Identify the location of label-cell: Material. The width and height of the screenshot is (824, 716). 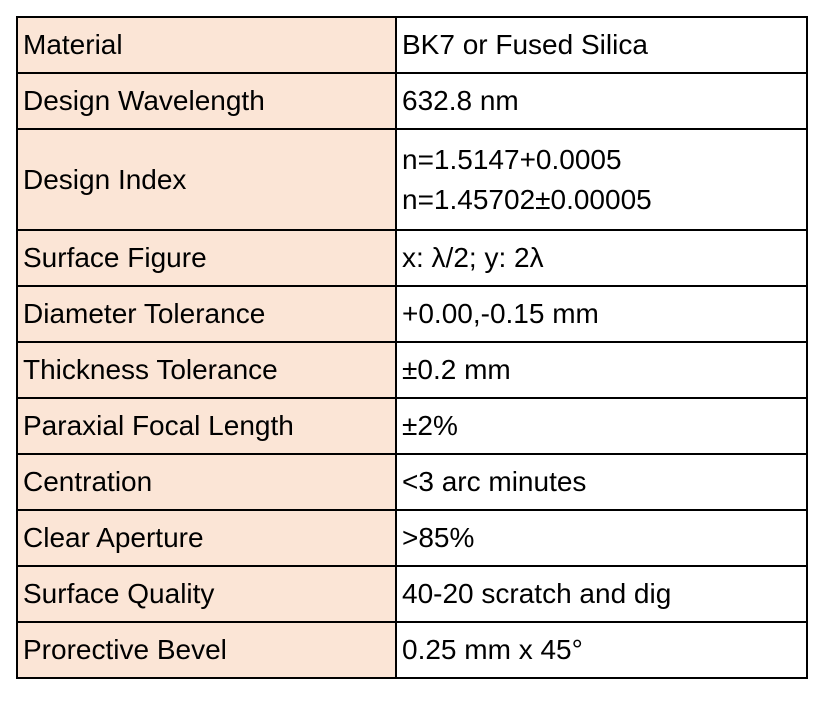
(206, 45).